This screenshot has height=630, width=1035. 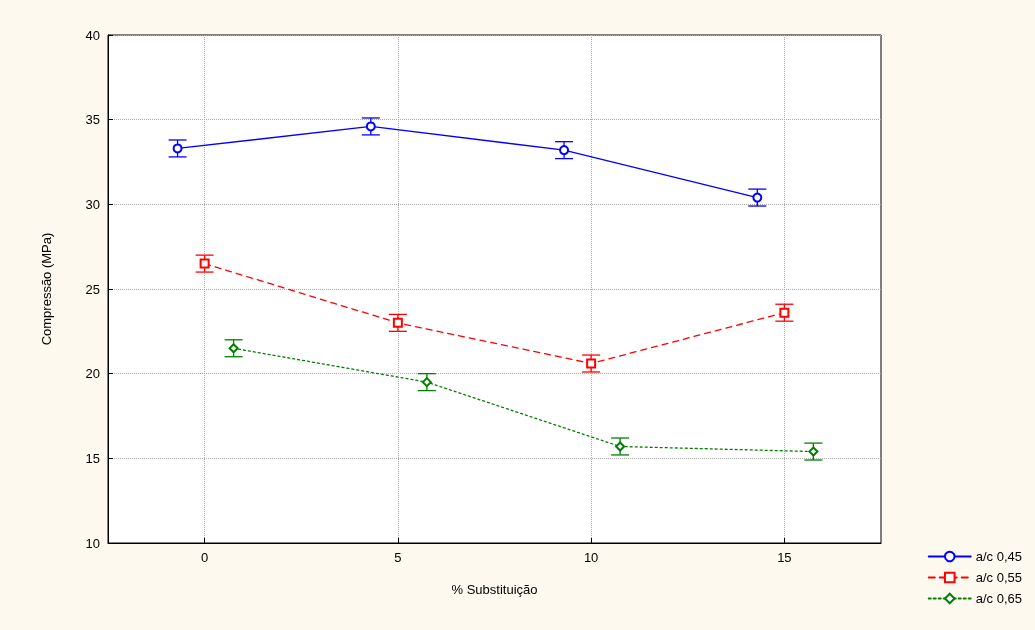 I want to click on y-tick-label: 30, so click(x=92, y=204).